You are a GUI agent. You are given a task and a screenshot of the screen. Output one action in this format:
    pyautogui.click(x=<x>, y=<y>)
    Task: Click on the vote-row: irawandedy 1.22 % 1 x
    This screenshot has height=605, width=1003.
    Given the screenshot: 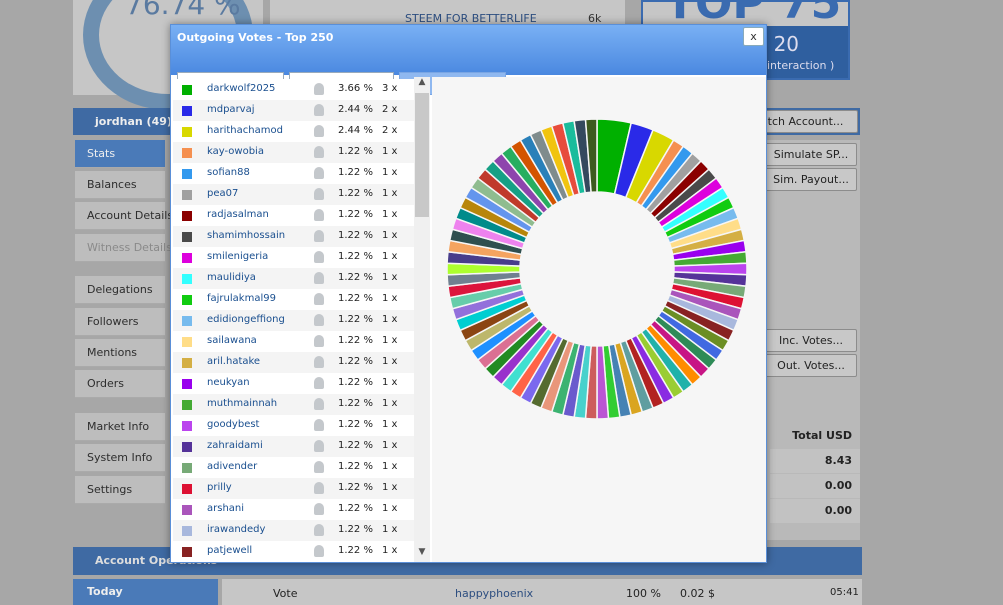 What is the action you would take?
    pyautogui.click(x=293, y=530)
    